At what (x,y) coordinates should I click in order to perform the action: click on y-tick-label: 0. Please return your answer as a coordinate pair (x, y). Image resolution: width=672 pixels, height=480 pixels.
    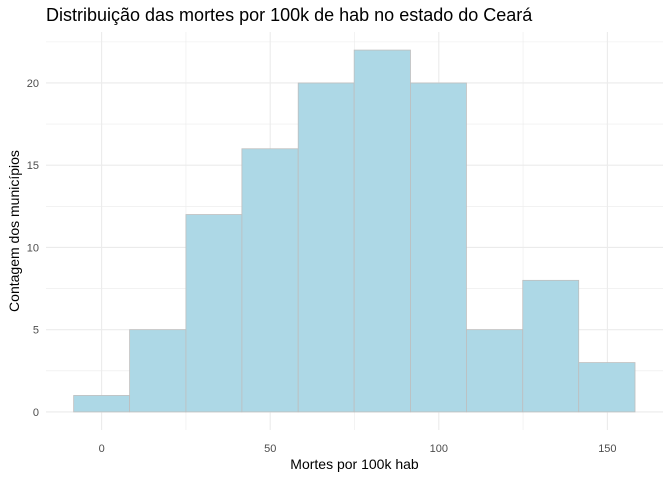
    Looking at the image, I should click on (36, 413).